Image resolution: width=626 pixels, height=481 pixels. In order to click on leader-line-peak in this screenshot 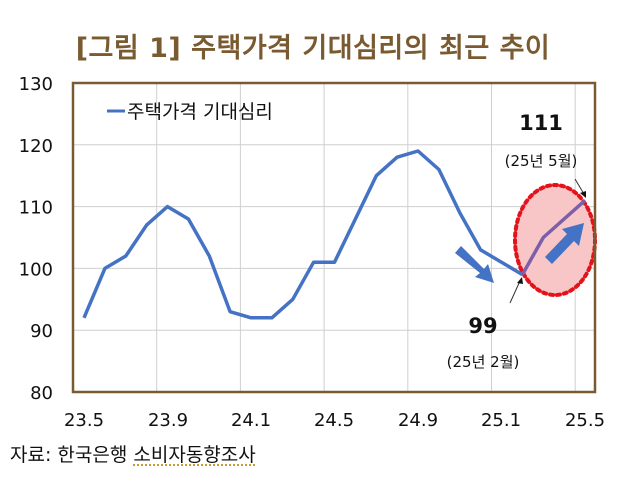, I will do `click(580, 188)`.